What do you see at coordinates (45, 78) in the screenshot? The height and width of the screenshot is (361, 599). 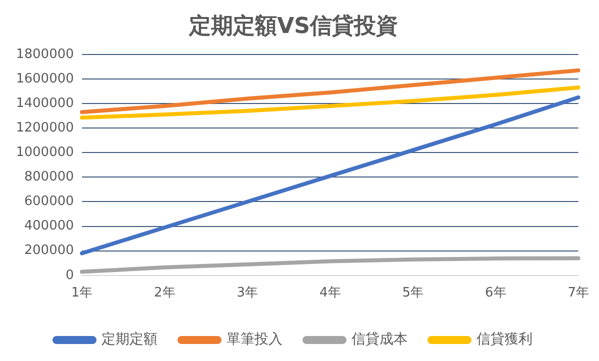 I see `y-tick-label: 1600000` at bounding box center [45, 78].